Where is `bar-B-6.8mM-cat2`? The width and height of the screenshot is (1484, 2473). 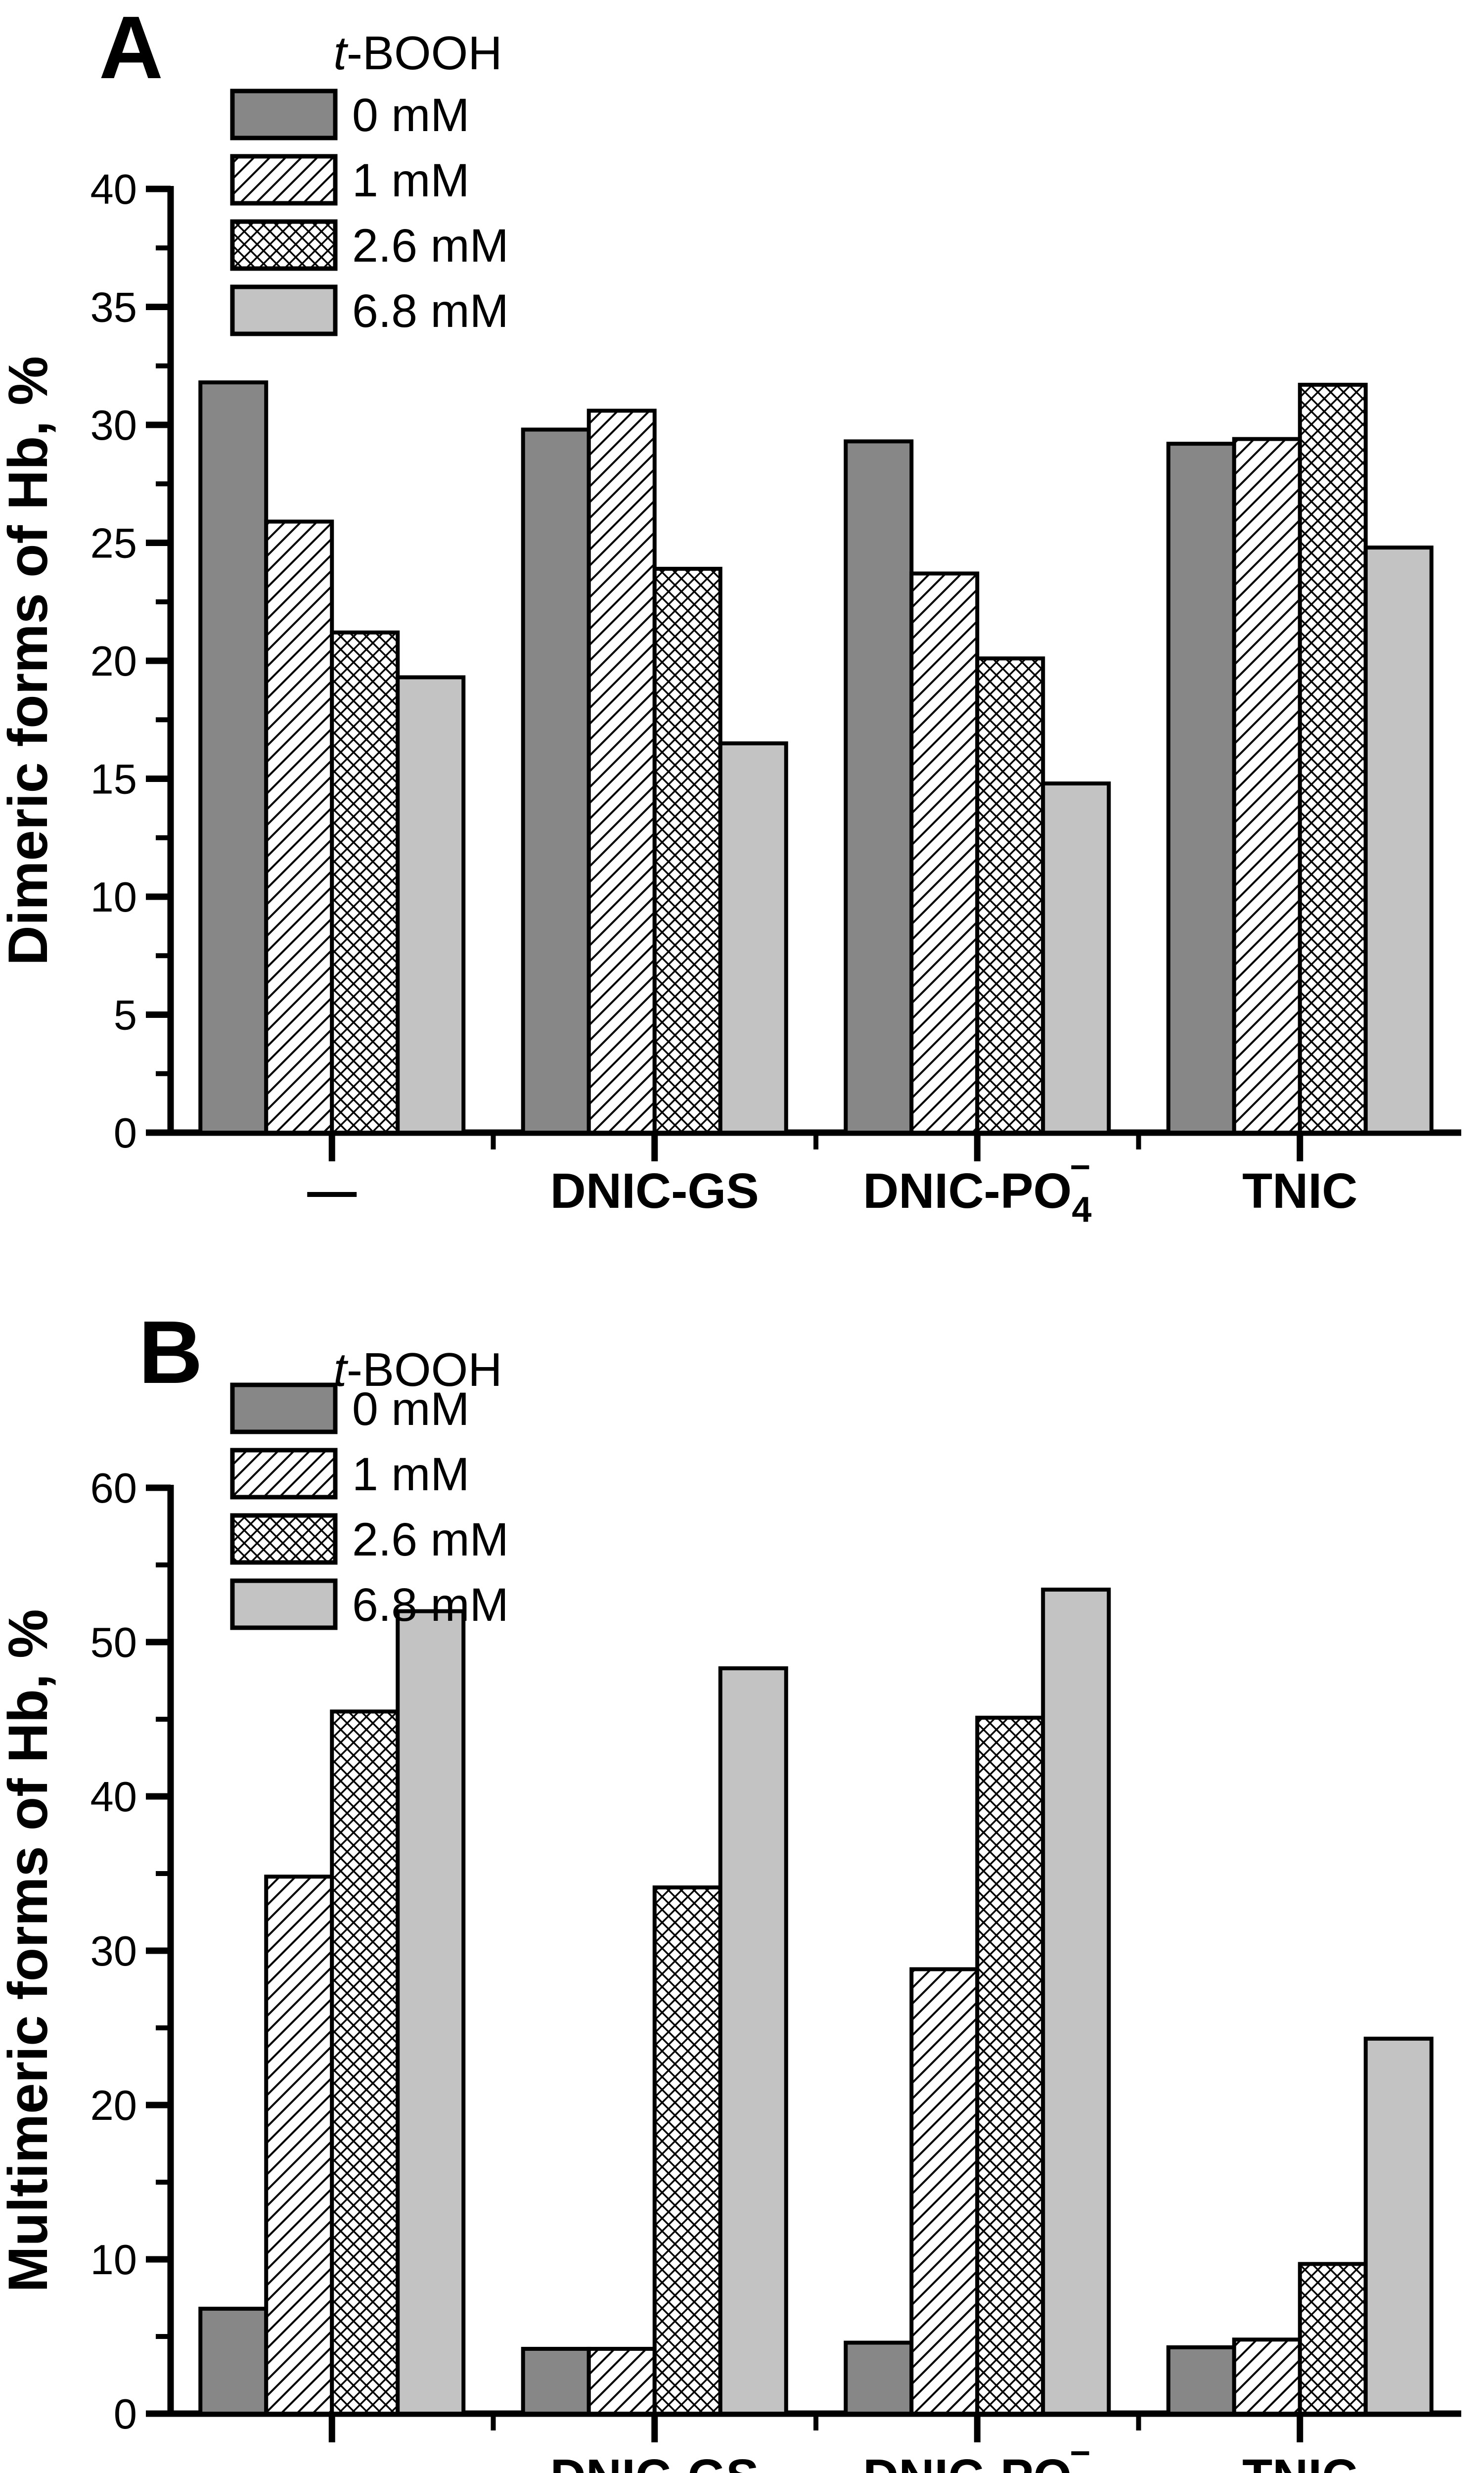
bar-B-6.8mM-cat2 is located at coordinates (1076, 2001).